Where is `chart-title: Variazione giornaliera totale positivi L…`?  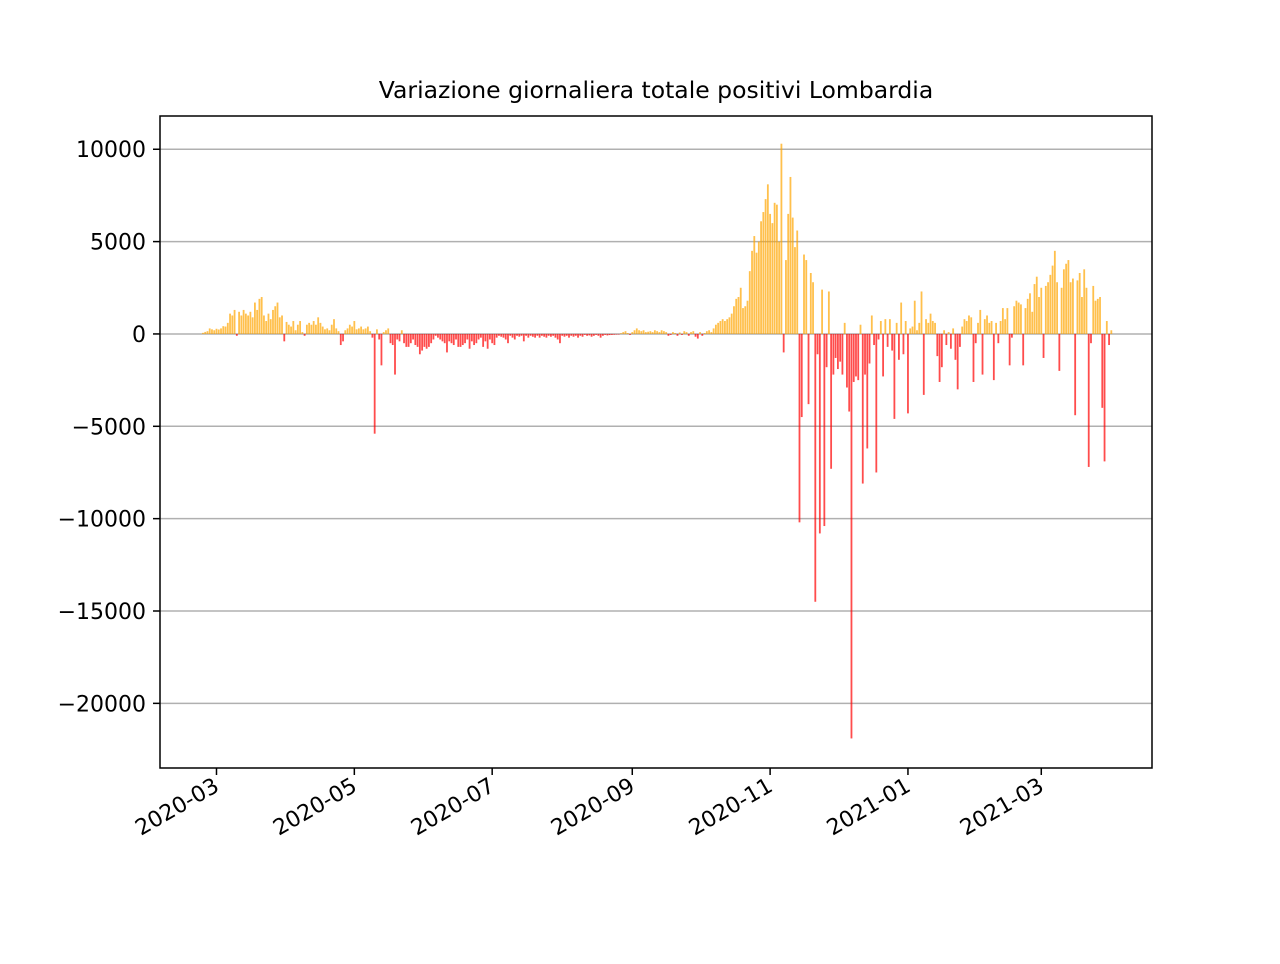 chart-title: Variazione giornaliera totale positivi L… is located at coordinates (656, 90).